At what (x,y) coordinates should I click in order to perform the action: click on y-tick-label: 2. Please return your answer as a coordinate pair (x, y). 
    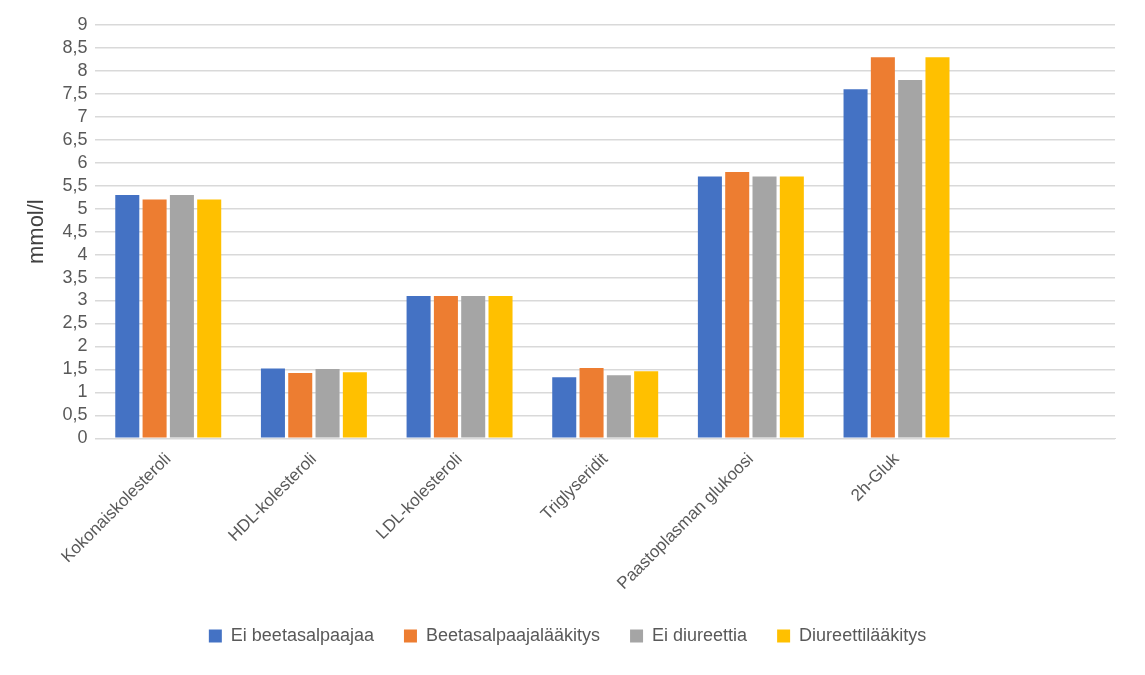
    Looking at the image, I should click on (82, 345).